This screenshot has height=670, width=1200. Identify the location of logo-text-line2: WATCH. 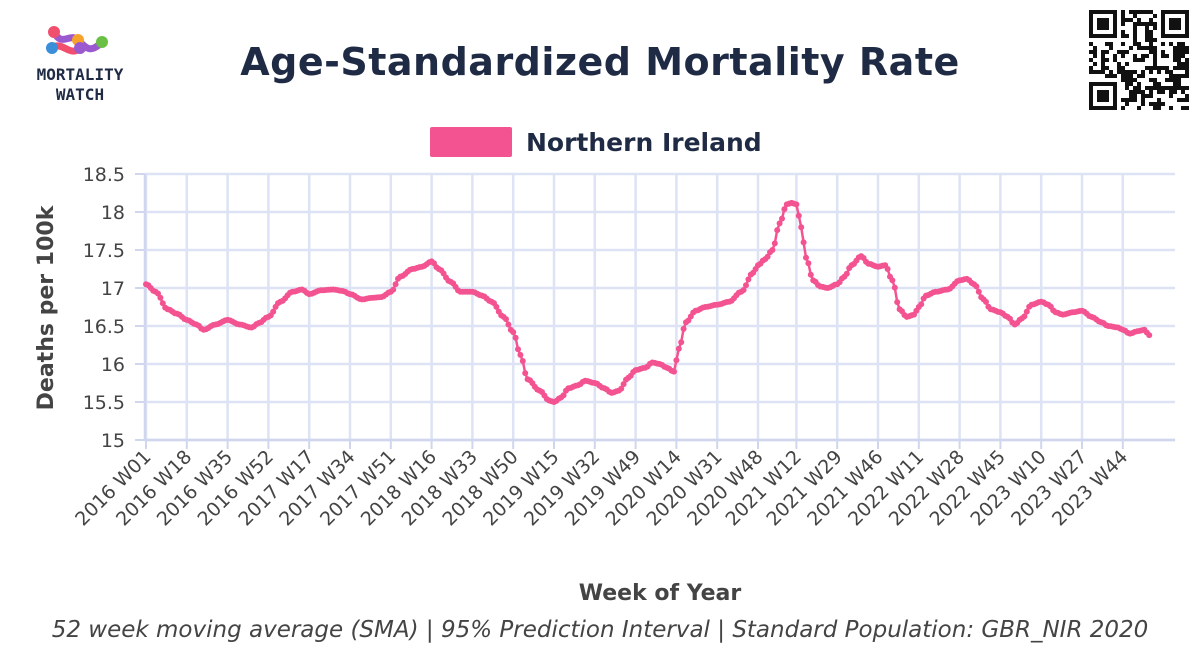
(80, 94).